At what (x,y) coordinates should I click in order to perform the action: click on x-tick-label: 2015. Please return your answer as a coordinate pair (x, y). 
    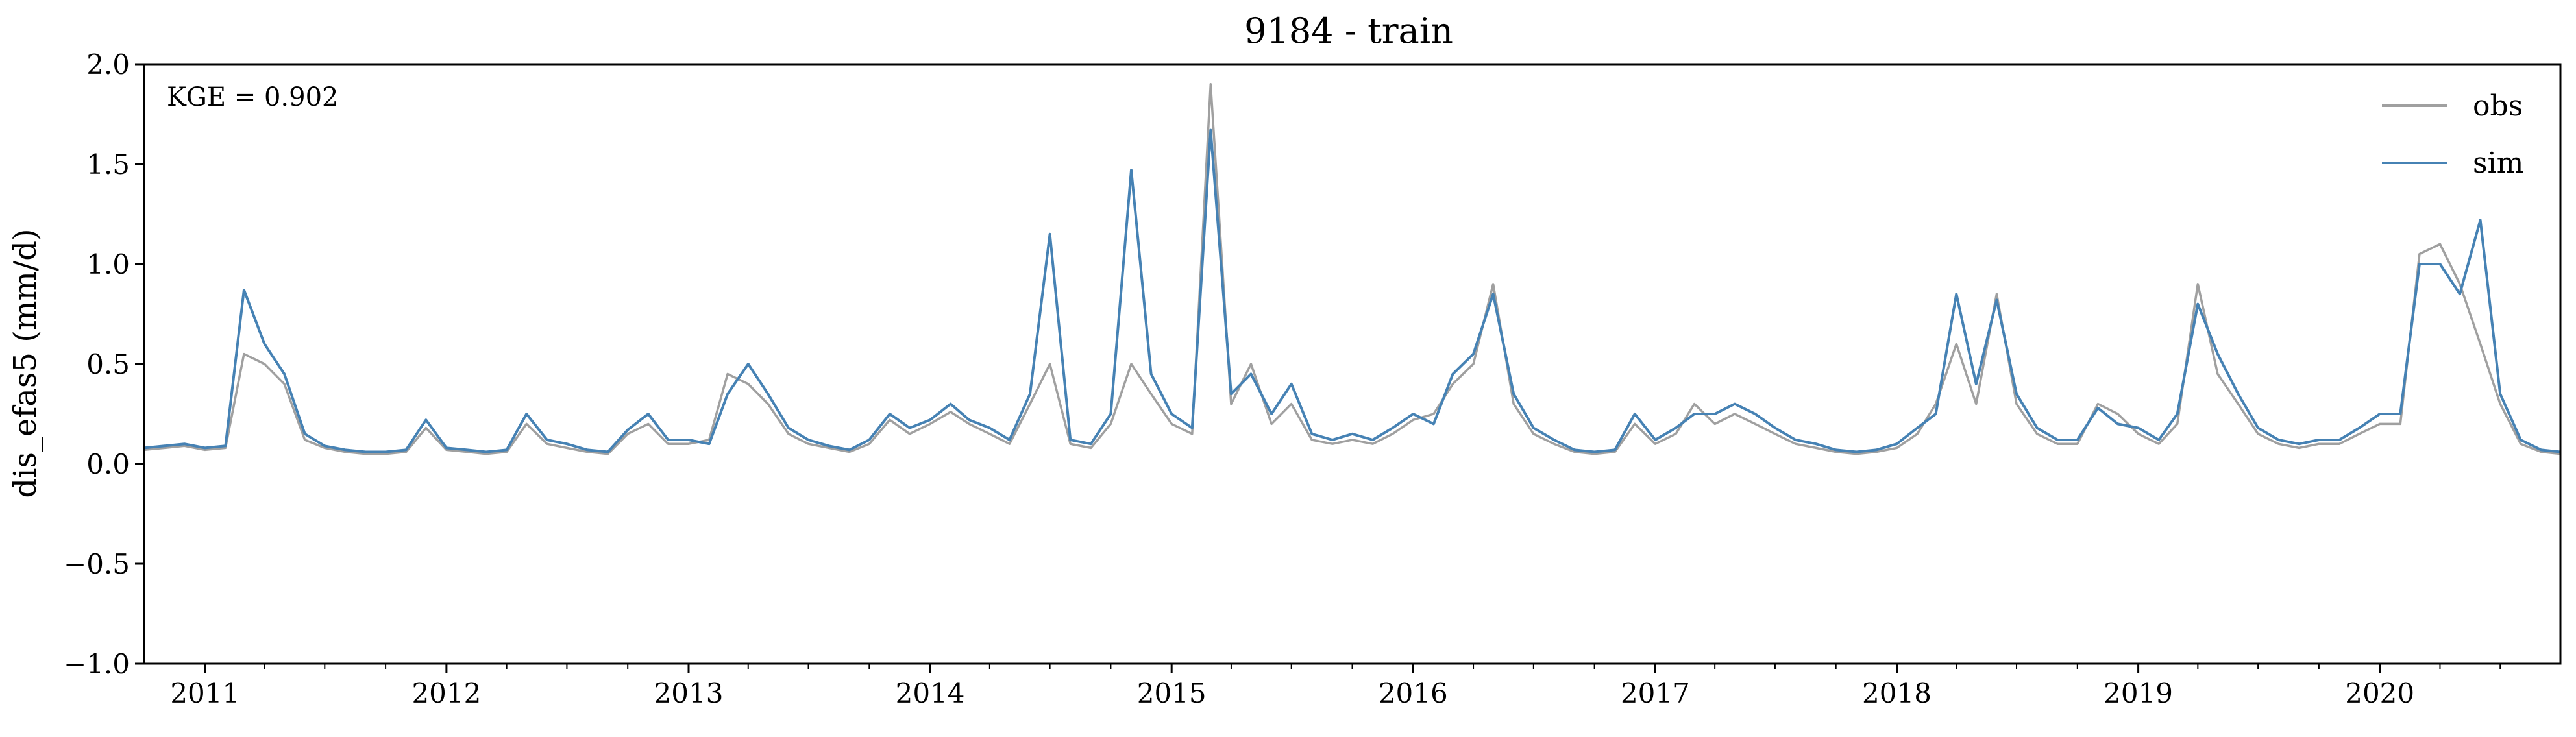
    Looking at the image, I should click on (1172, 693).